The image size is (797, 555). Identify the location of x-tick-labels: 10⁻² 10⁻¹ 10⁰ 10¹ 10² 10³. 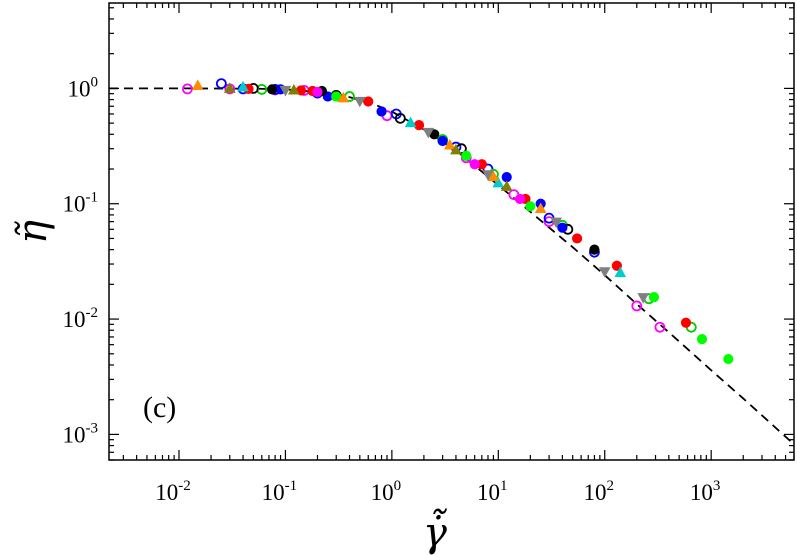
(437, 491).